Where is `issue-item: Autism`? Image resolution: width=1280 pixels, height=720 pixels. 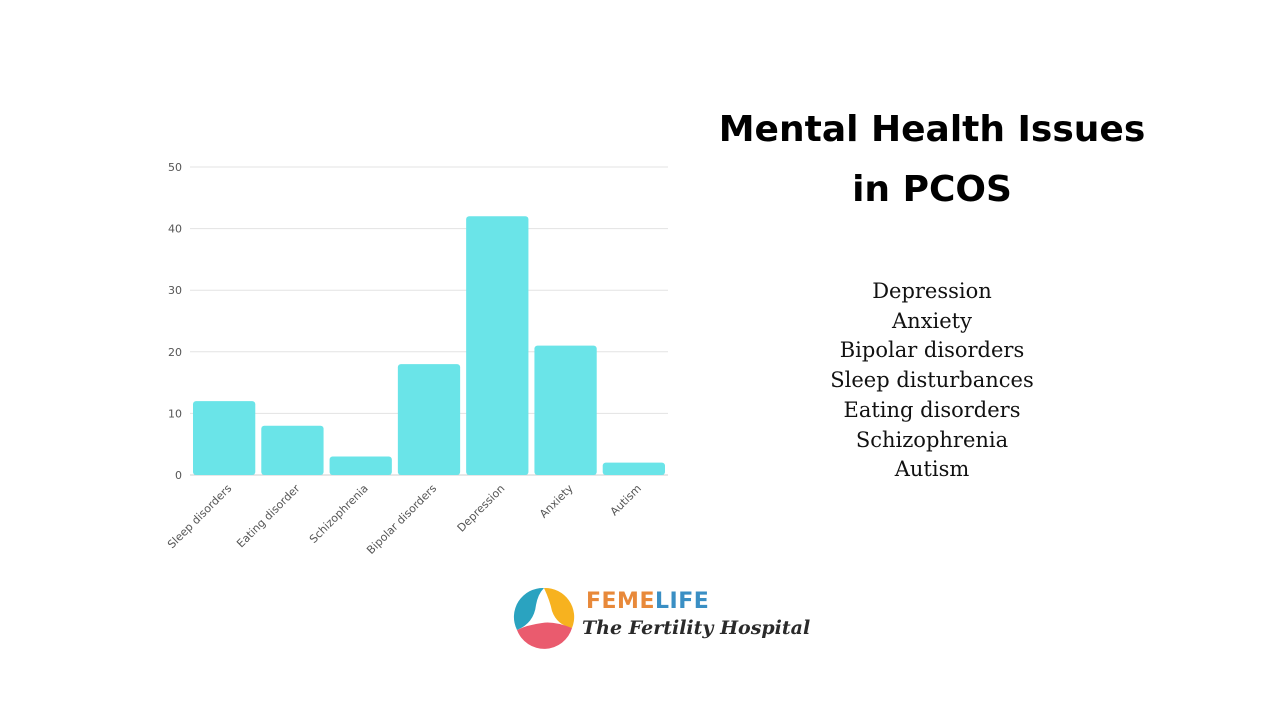
issue-item: Autism is located at coordinates (932, 469).